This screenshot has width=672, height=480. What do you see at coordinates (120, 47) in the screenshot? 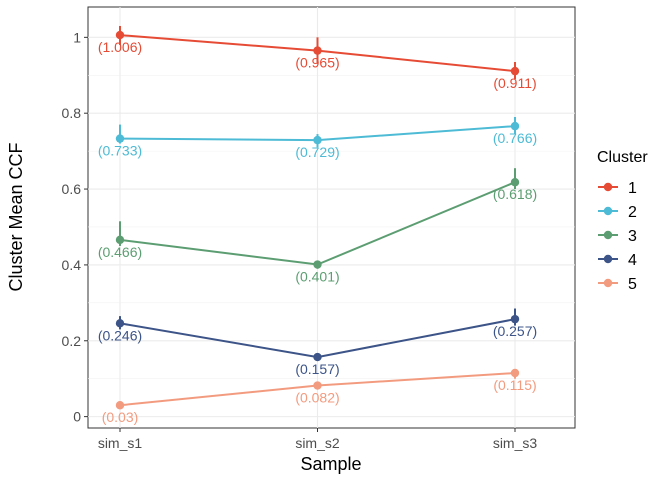
I see `data-label: (1.006)` at bounding box center [120, 47].